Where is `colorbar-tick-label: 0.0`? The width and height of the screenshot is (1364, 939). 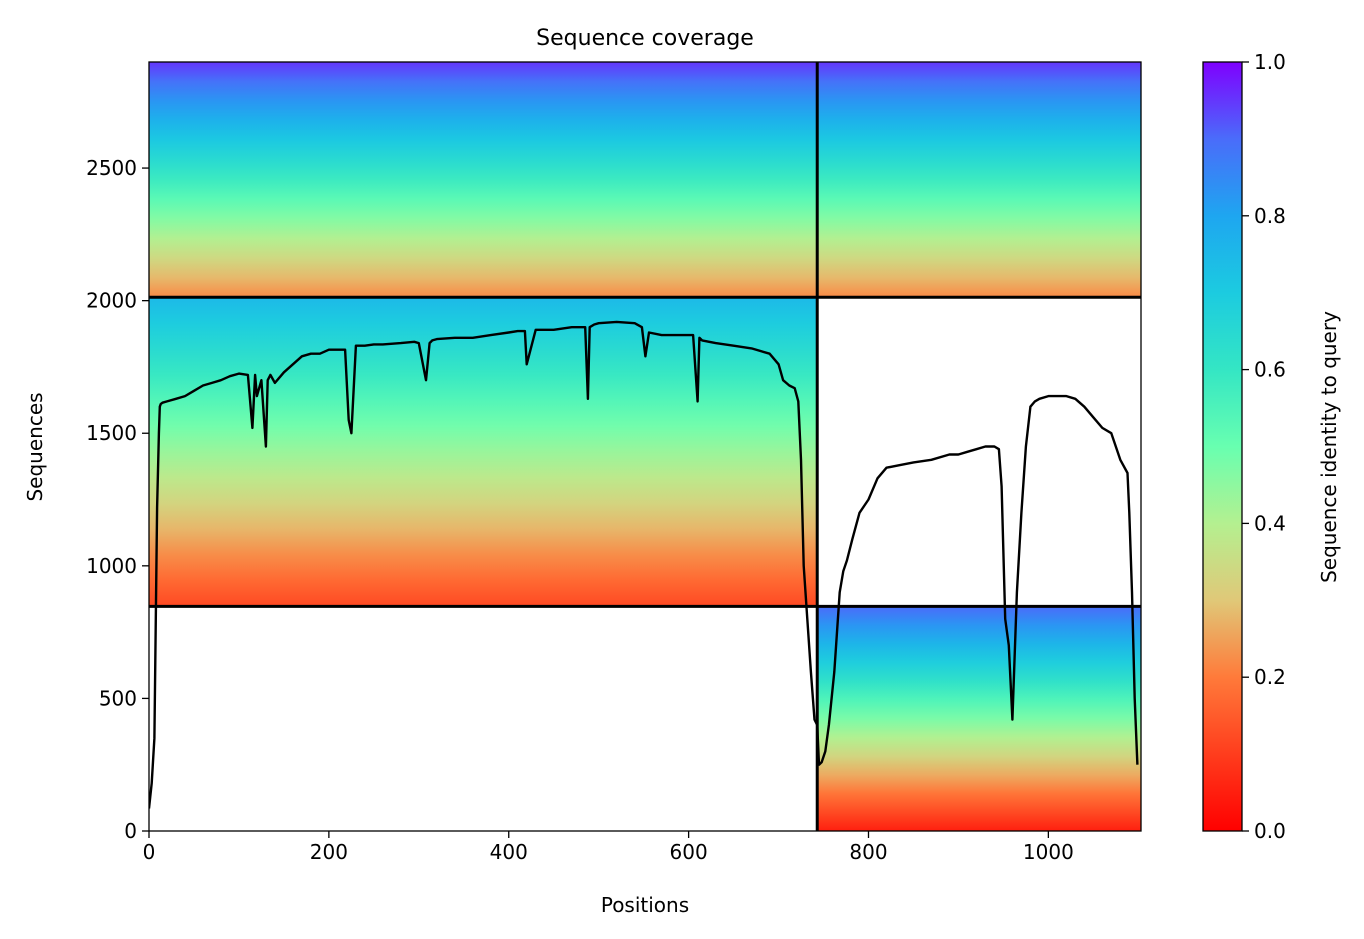 colorbar-tick-label: 0.0 is located at coordinates (1270, 831).